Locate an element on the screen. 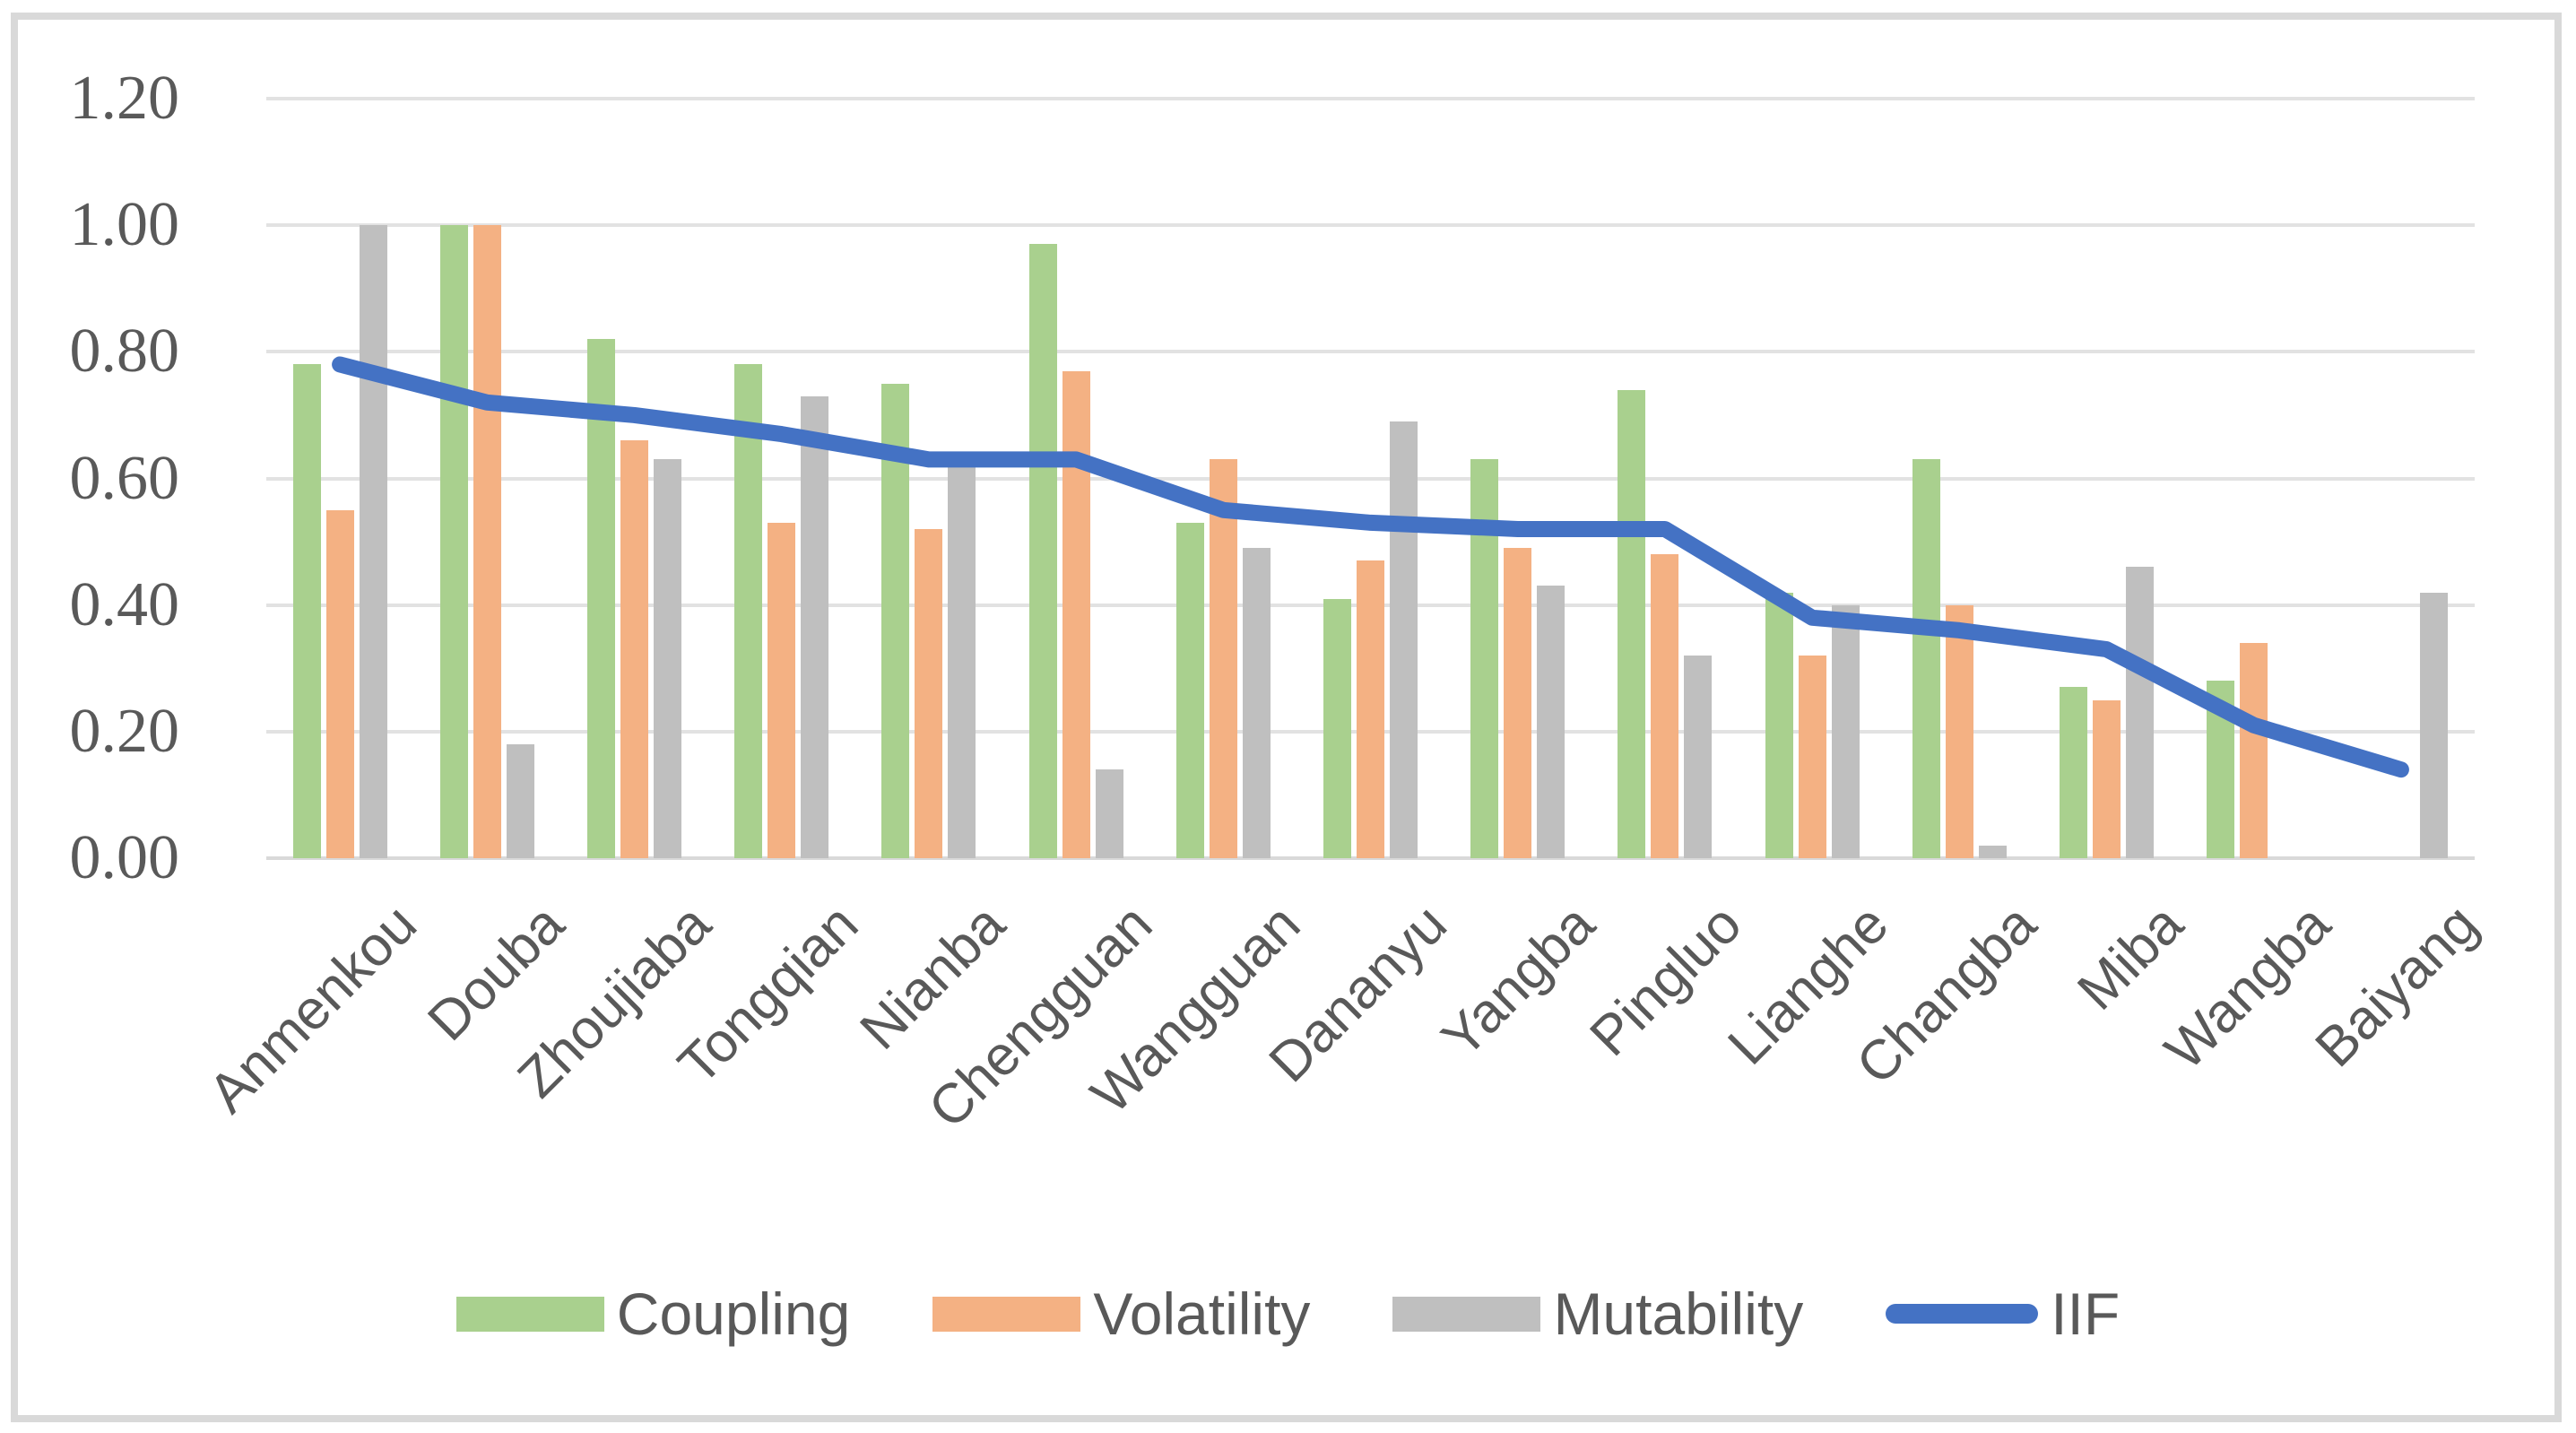 Image resolution: width=2576 pixels, height=1433 pixels. legend-item-coupling: Coupling is located at coordinates (653, 1314).